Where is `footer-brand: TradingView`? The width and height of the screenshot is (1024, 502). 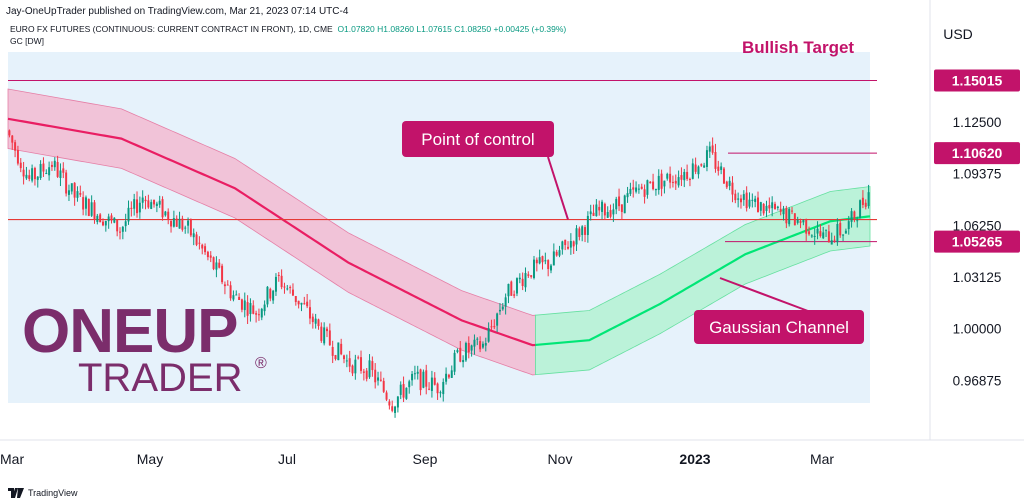
footer-brand: TradingView is located at coordinates (53, 493).